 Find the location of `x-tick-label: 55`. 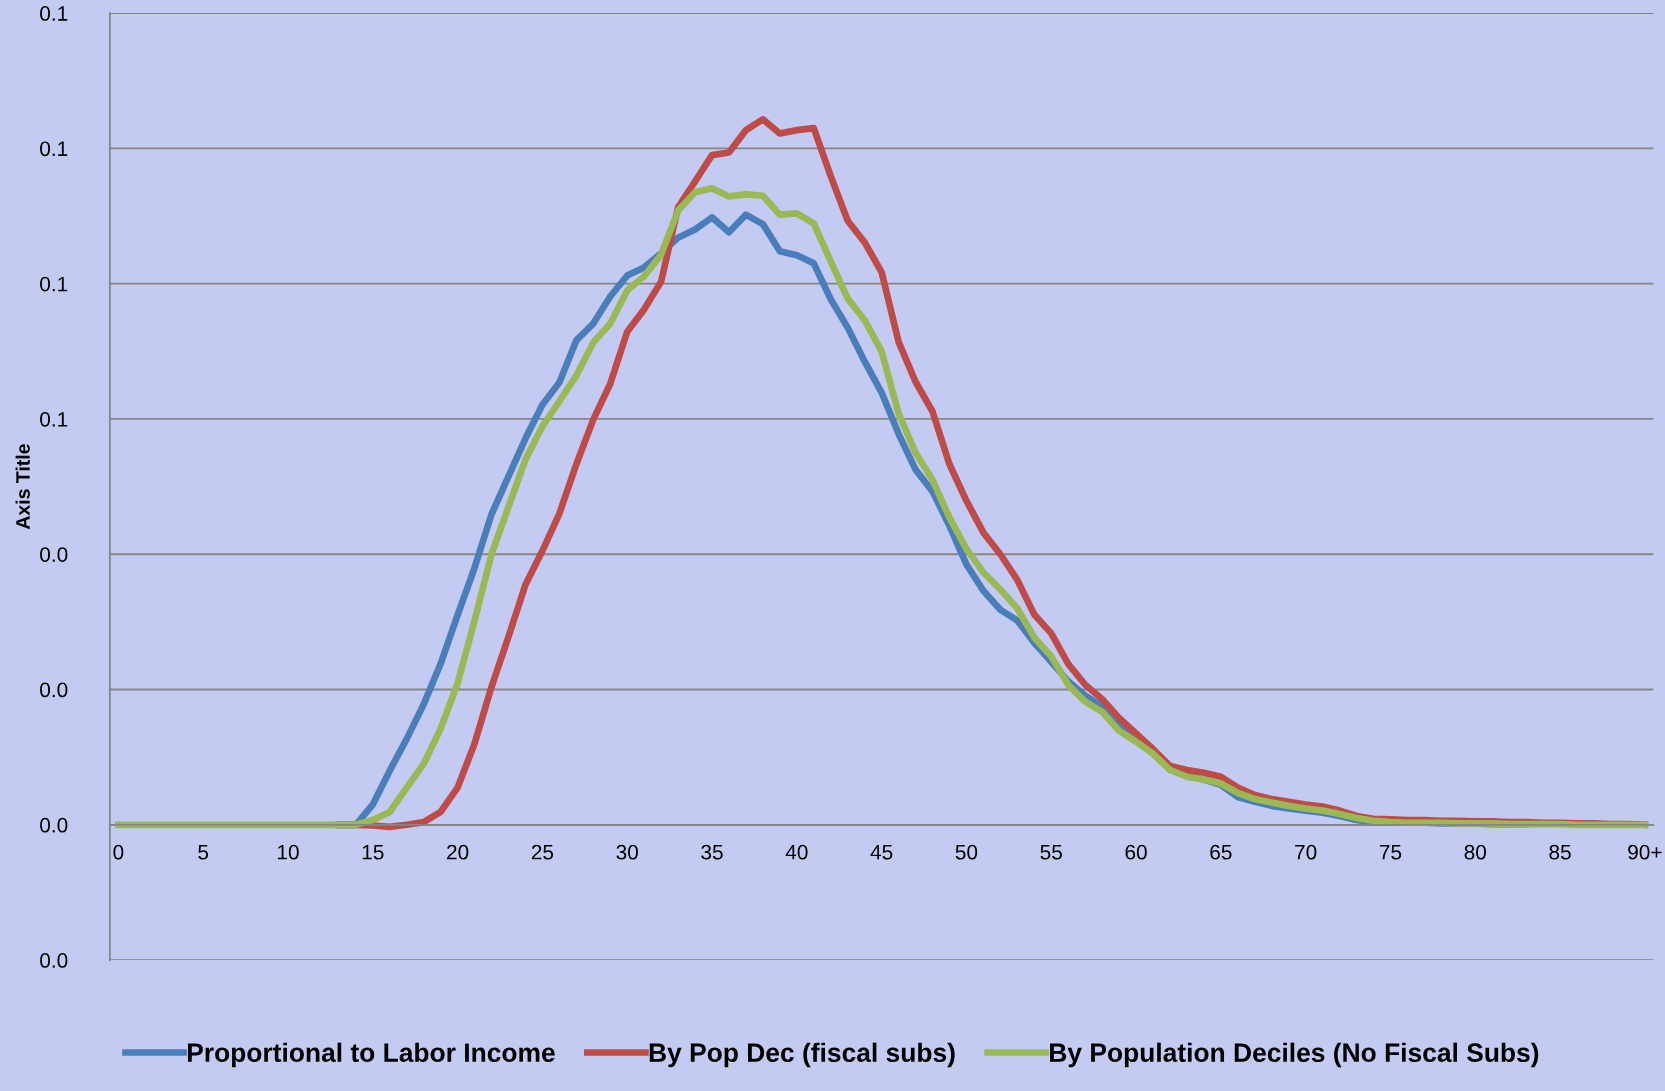

x-tick-label: 55 is located at coordinates (1051, 852).